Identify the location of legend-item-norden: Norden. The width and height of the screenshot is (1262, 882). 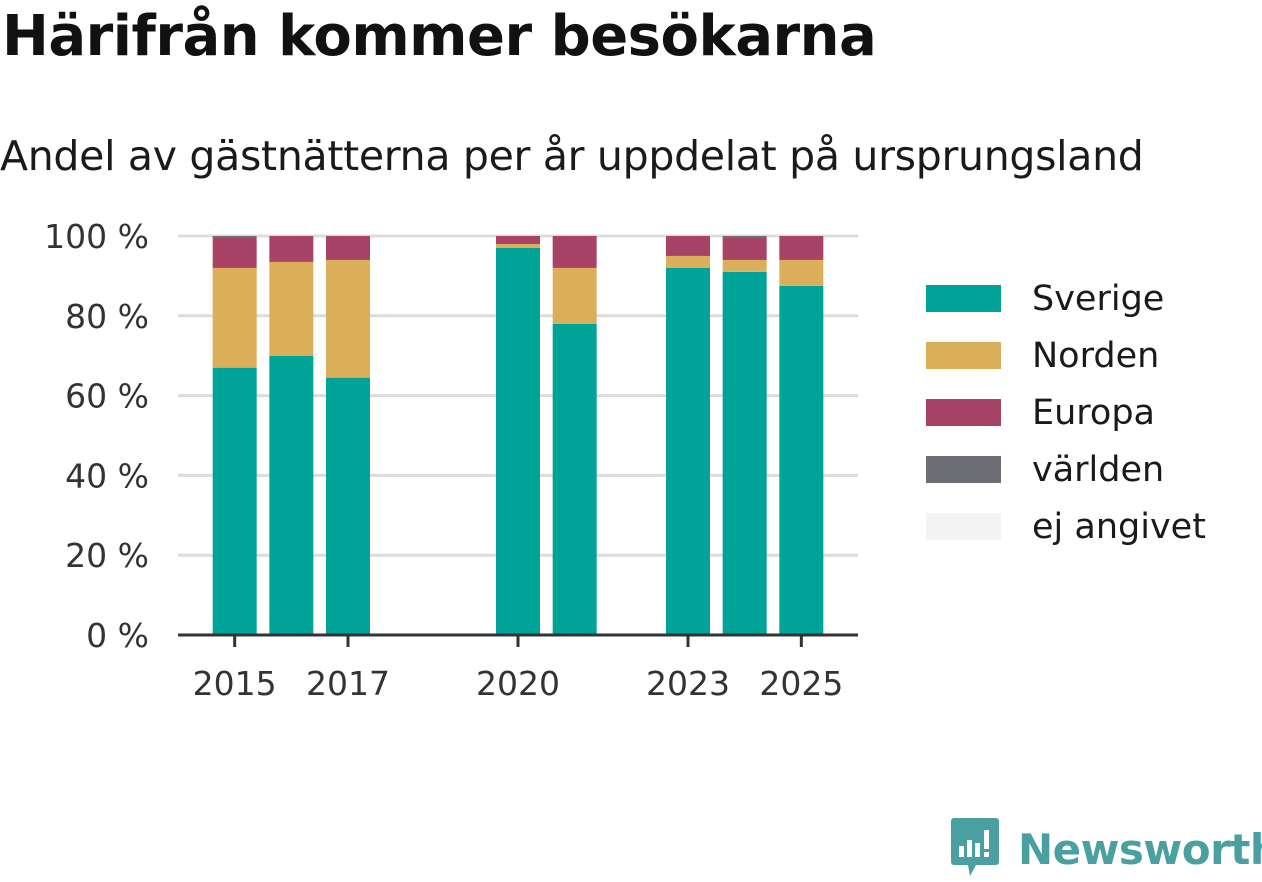
(1066, 355).